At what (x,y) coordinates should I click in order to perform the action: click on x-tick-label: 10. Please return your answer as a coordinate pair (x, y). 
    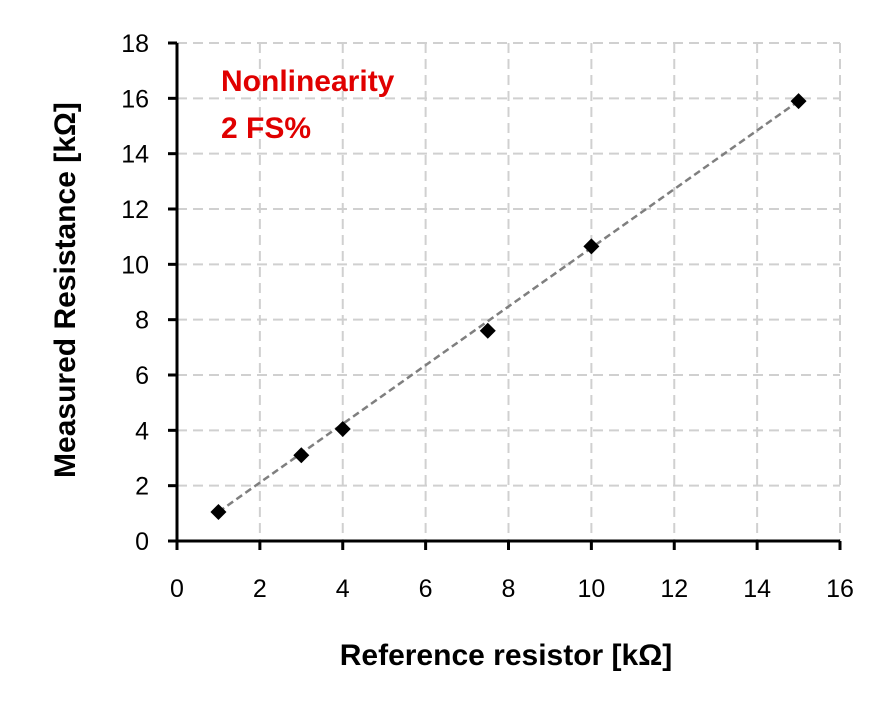
    Looking at the image, I should click on (591, 589).